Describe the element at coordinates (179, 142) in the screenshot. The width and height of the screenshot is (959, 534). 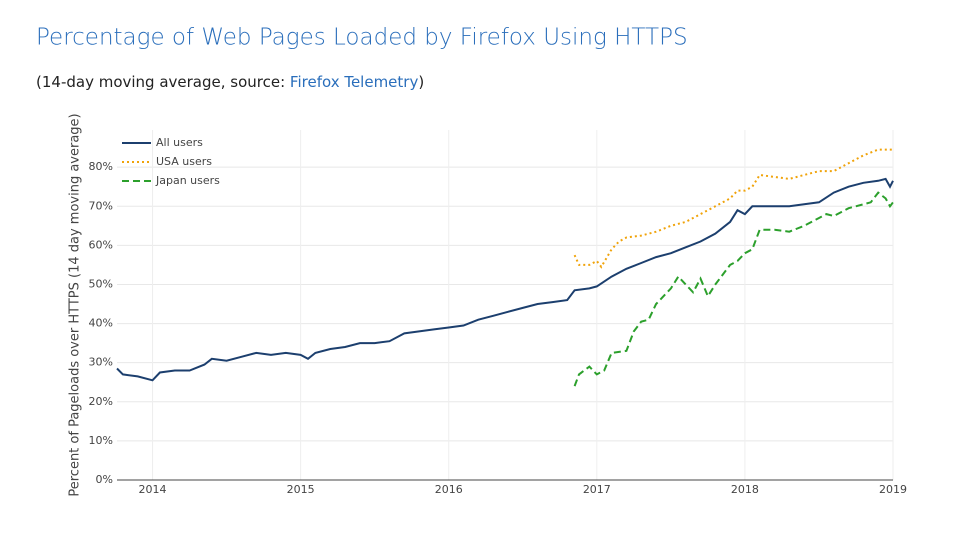
I see `legend-label: All users` at that location.